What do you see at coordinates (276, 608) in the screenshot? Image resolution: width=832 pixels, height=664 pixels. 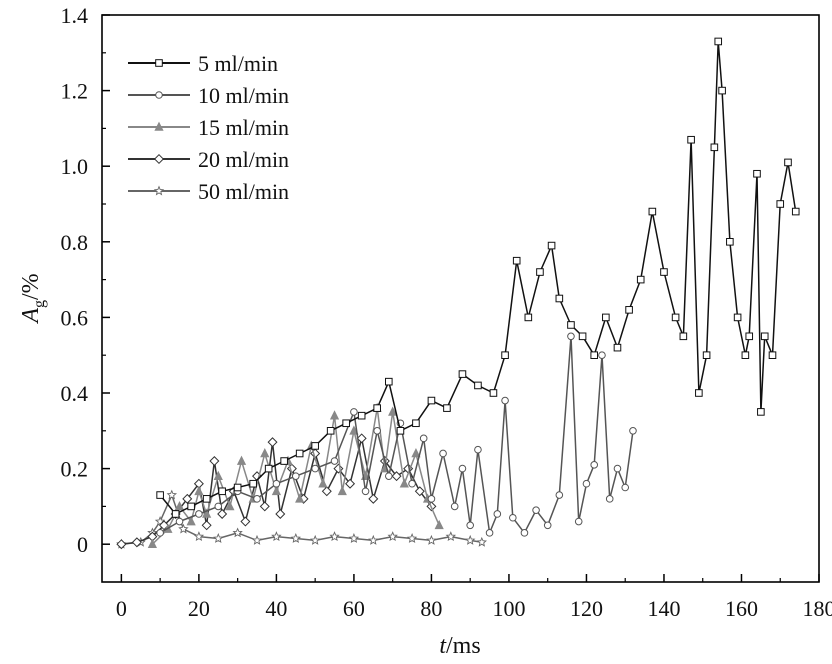 I see `x-tick-label-2: 40` at bounding box center [276, 608].